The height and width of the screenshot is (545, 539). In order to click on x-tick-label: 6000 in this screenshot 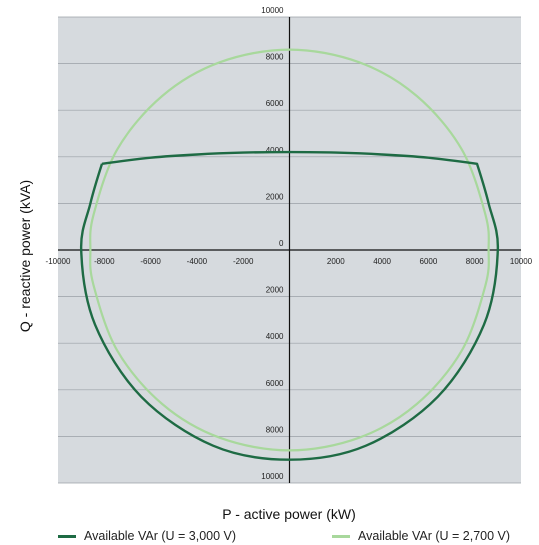, I will do `click(429, 261)`.